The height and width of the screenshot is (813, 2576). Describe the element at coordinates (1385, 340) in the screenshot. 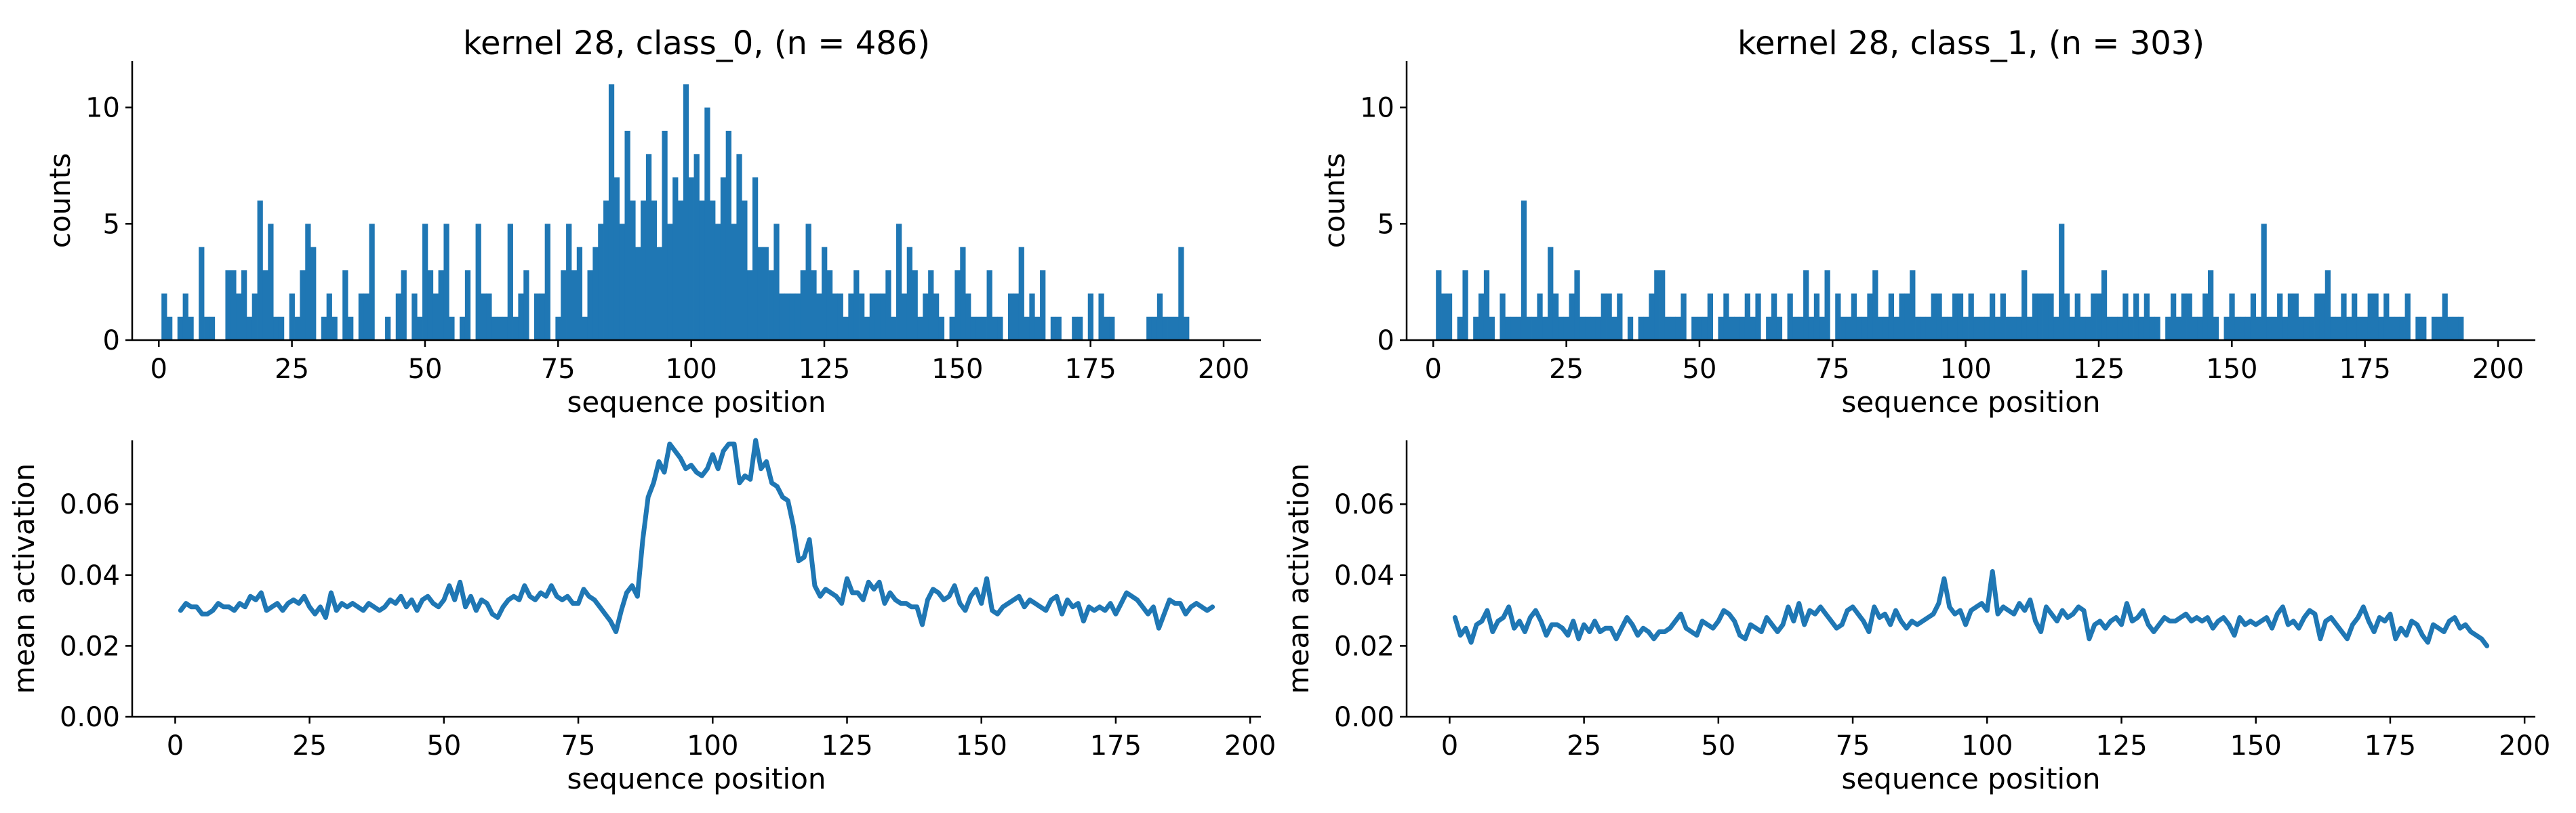

I see `y-tick-label: 0` at that location.